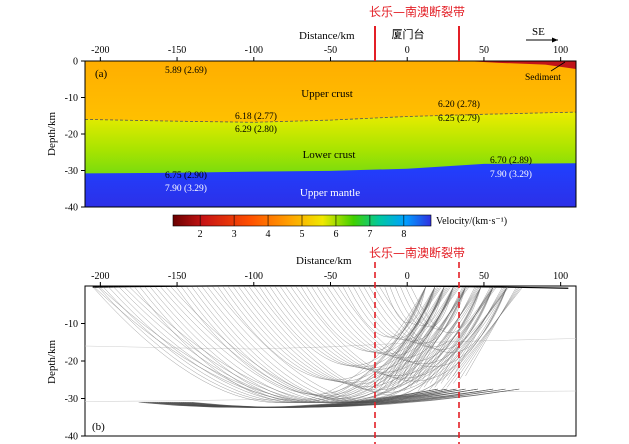 Image resolution: width=629 pixels, height=444 pixels. Describe the element at coordinates (520, 65) in the screenshot. I see `sediment-region` at that location.